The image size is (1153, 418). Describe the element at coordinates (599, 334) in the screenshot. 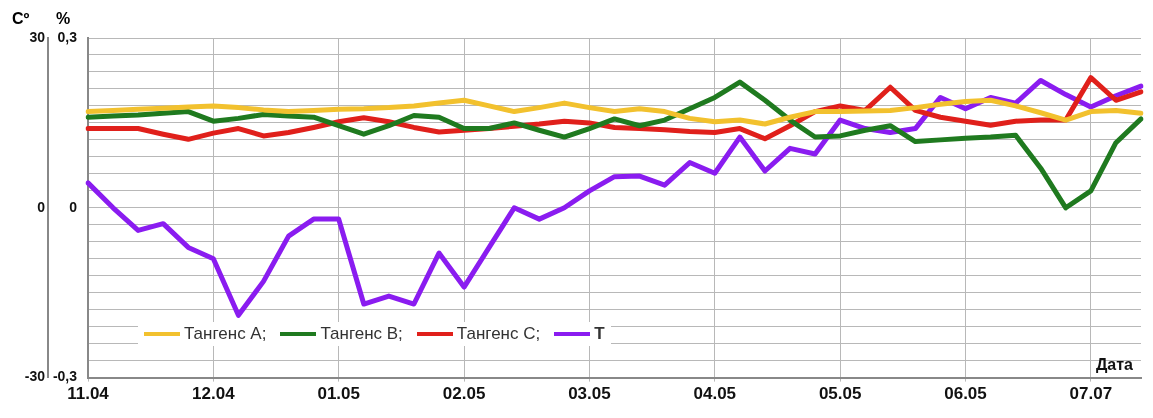

I see `legend-label: T` at that location.